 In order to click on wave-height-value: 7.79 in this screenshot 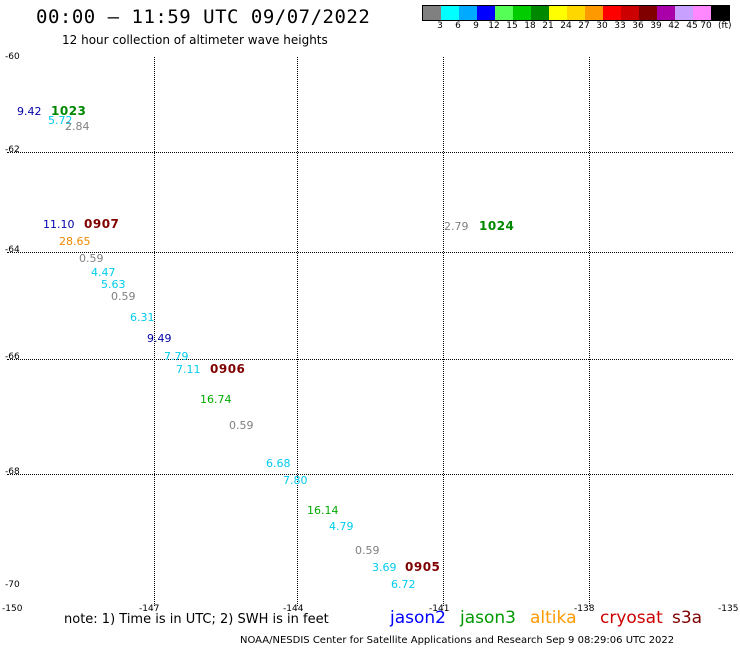, I will do `click(176, 356)`.